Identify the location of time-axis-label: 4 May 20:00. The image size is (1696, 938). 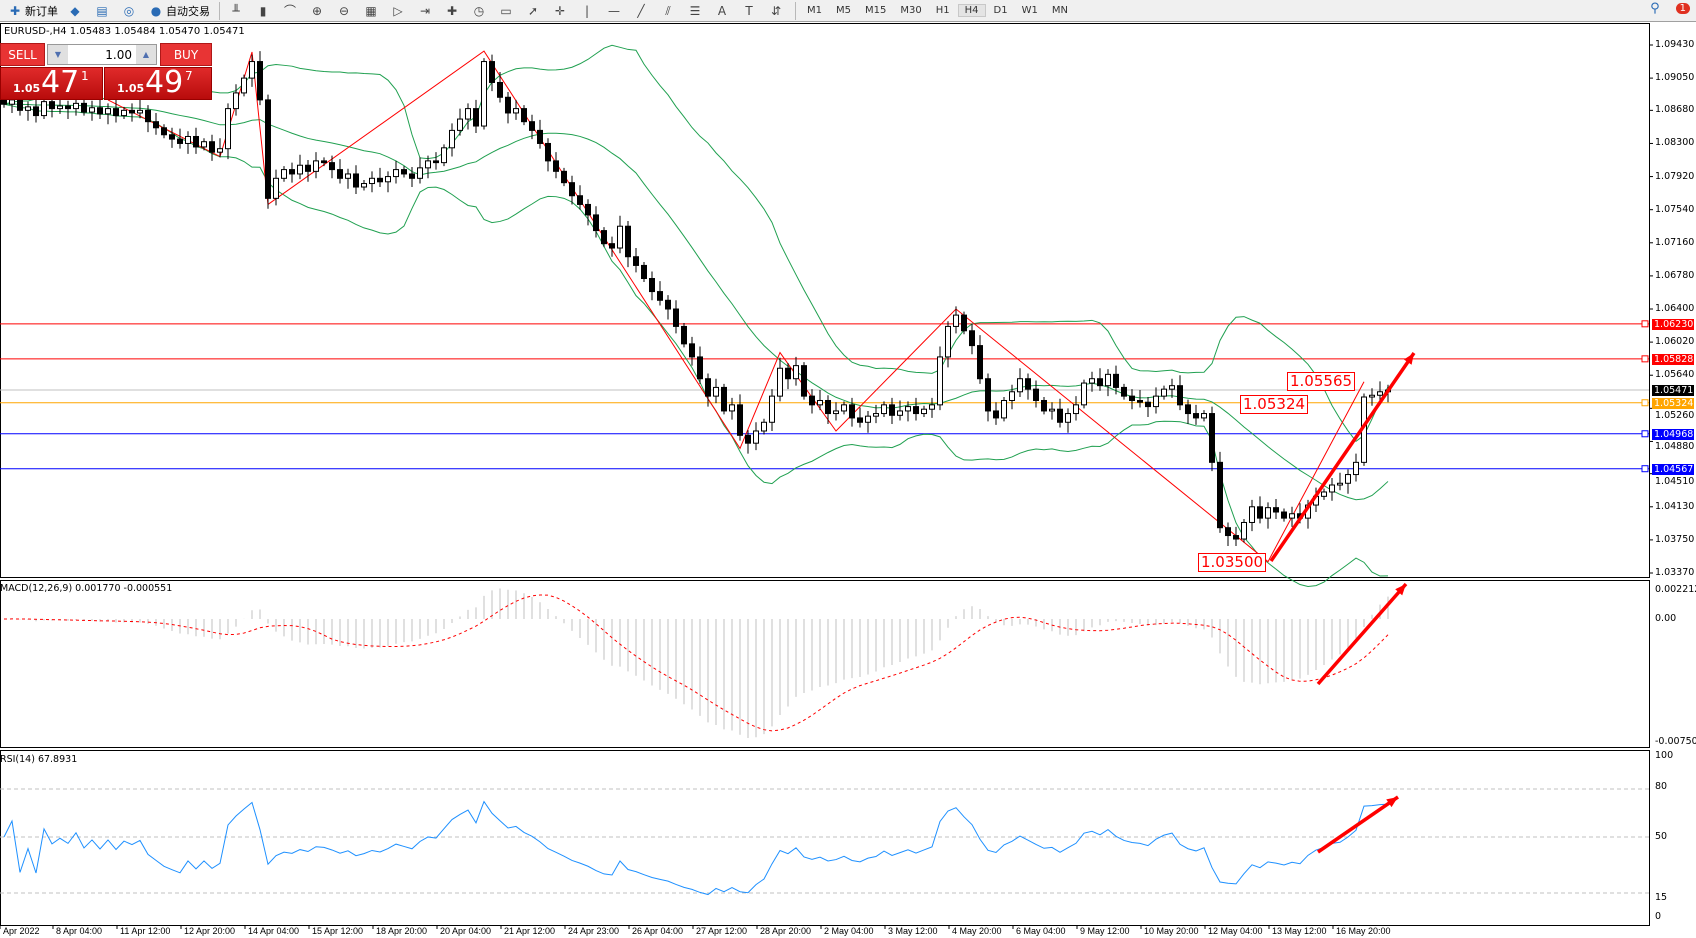
(977, 931).